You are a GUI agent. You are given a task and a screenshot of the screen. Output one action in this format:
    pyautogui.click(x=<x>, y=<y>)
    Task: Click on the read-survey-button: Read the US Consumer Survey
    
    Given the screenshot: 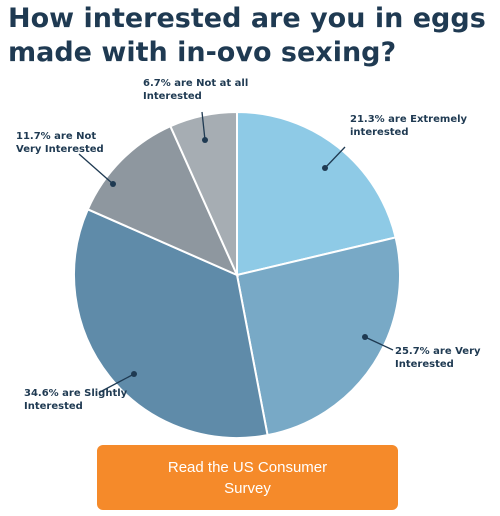 What is the action you would take?
    pyautogui.click(x=247, y=477)
    